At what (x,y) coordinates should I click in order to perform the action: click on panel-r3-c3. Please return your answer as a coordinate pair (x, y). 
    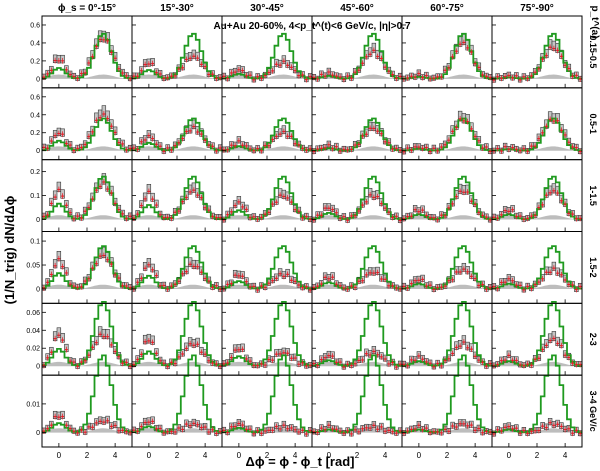
    Looking at the image, I should click on (357, 267).